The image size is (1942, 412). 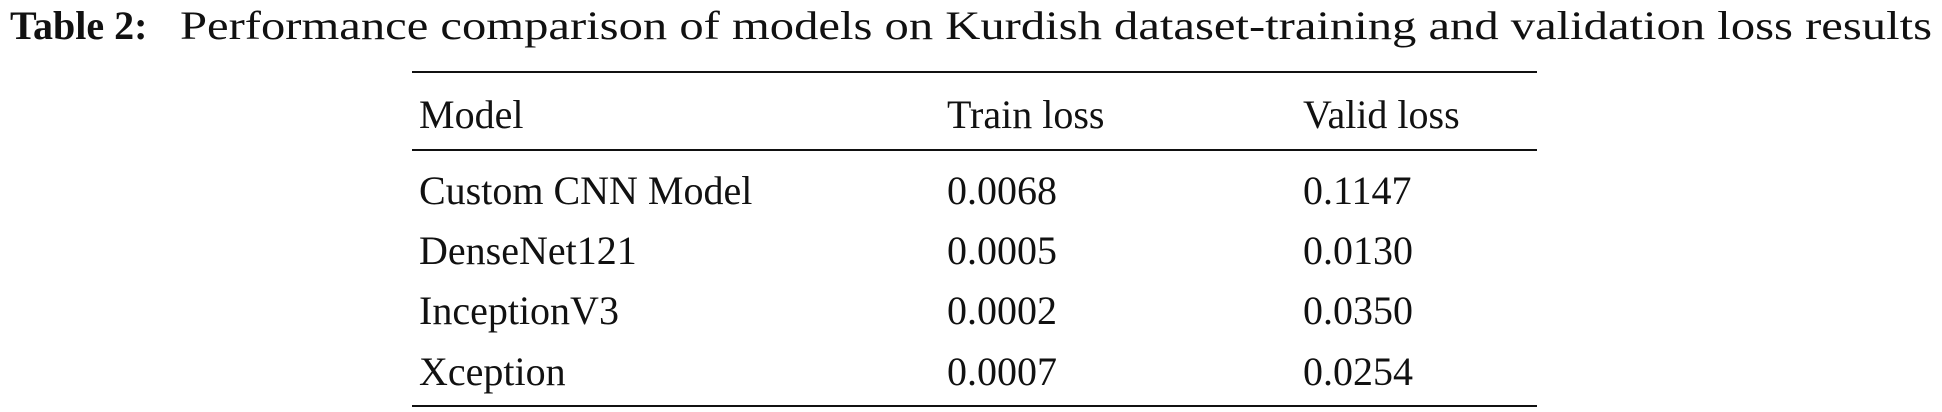 I want to click on table-cell: InceptionV3, so click(x=519, y=310).